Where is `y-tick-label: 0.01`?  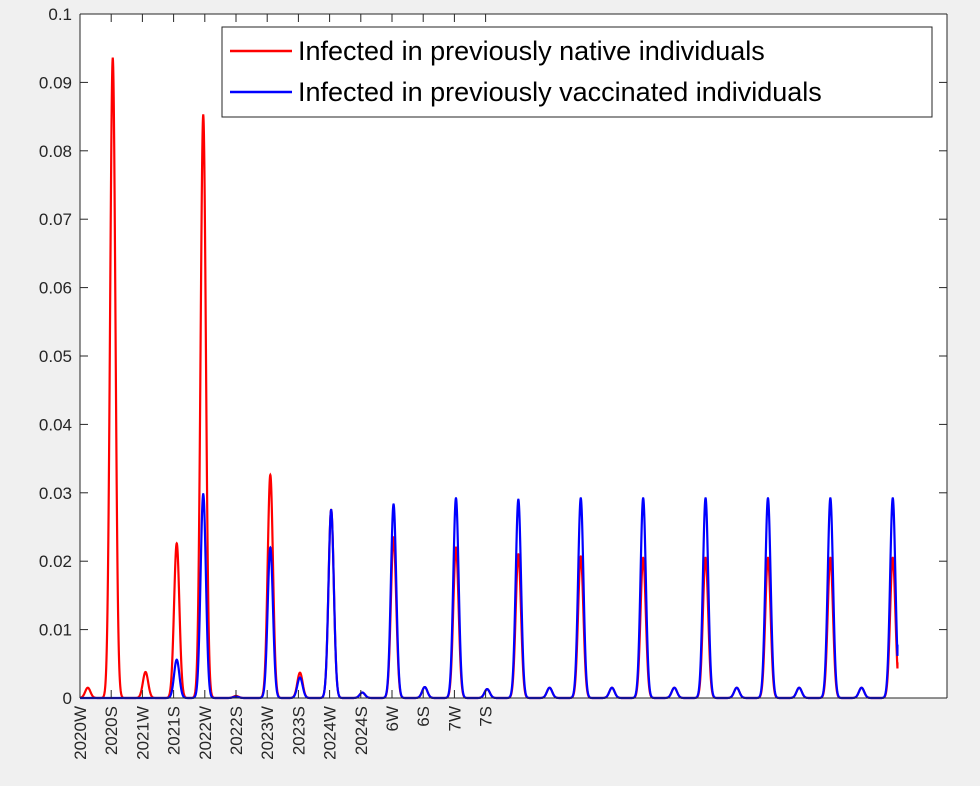 y-tick-label: 0.01 is located at coordinates (55, 630).